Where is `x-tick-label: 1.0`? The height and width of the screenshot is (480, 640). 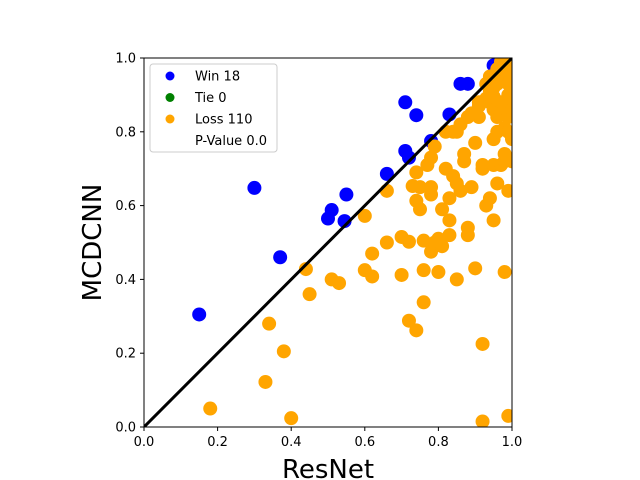
x-tick-label: 1.0 is located at coordinates (512, 442).